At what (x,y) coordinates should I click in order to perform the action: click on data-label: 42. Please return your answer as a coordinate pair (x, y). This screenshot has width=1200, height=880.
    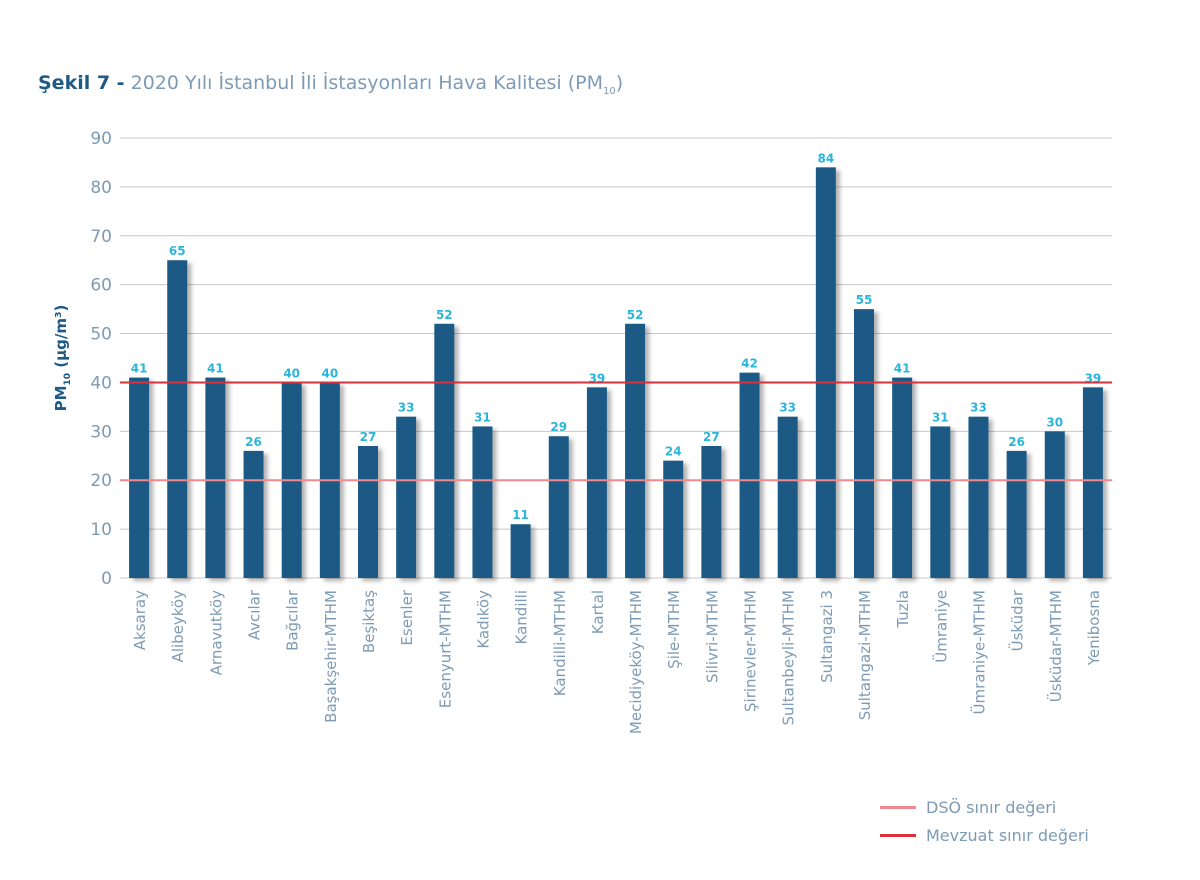
    Looking at the image, I should click on (749, 364).